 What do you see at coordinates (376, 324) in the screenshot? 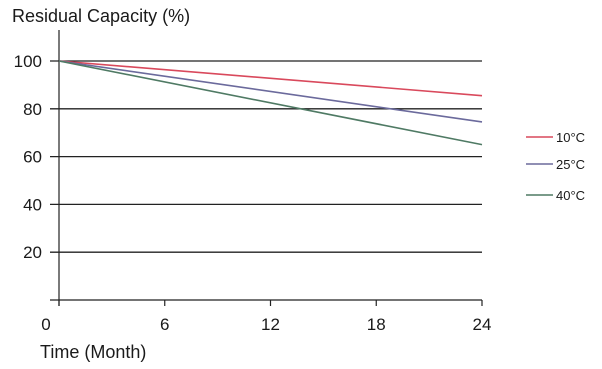
I see `x-tick-label: 18` at bounding box center [376, 324].